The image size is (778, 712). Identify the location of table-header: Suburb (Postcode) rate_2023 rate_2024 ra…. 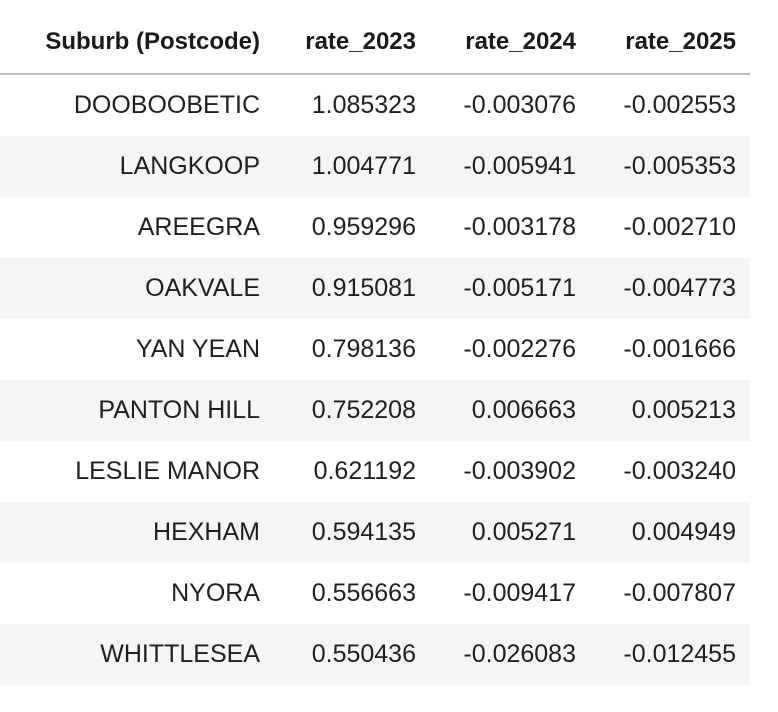
(375, 42).